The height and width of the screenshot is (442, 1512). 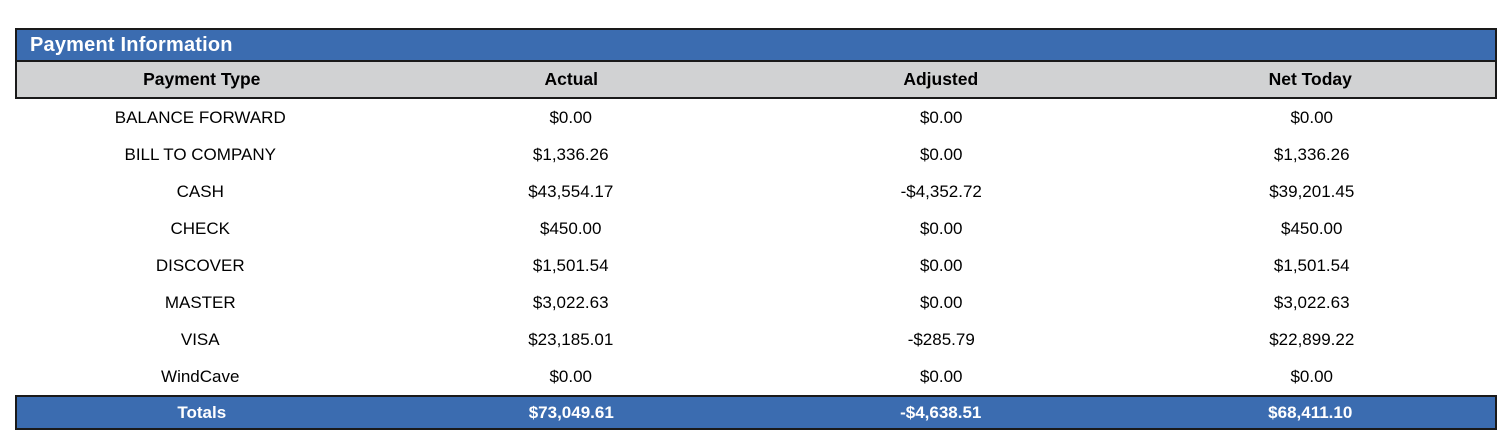 What do you see at coordinates (756, 117) in the screenshot?
I see `table-row: BALANCE FORWARD $0.00 $0.00 $0.00` at bounding box center [756, 117].